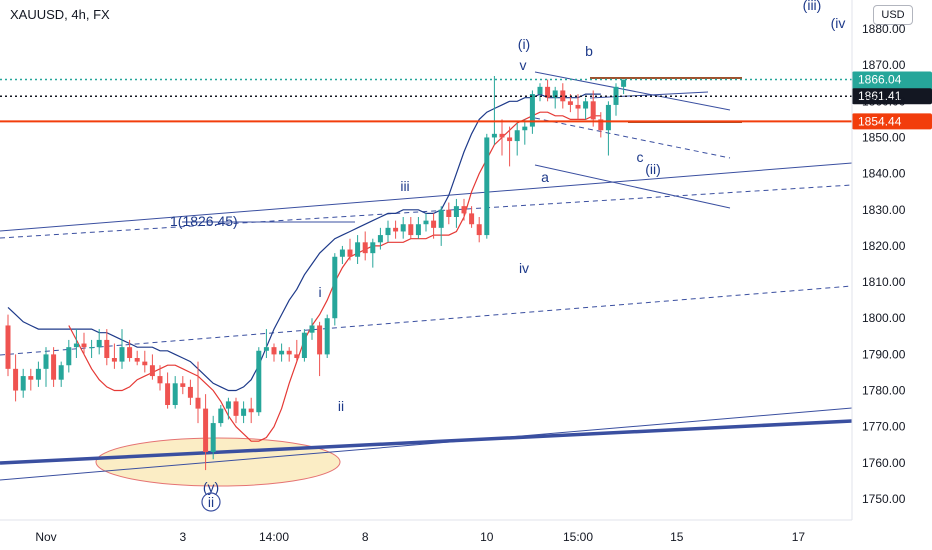 Image resolution: width=932 pixels, height=550 pixels. I want to click on channel-dashed-line-upper, so click(426, 211).